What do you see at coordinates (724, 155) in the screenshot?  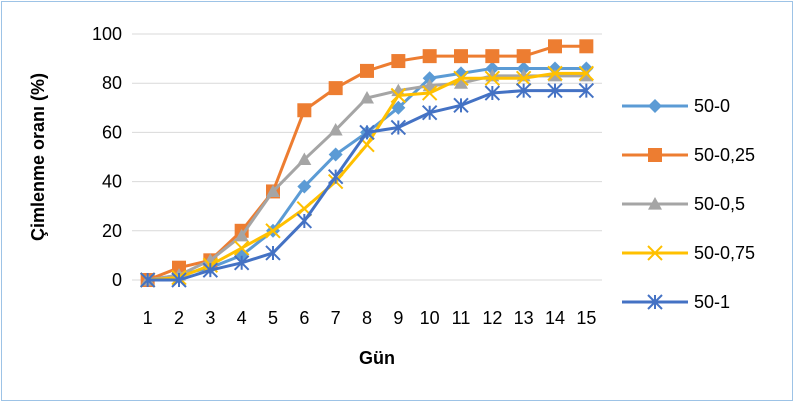 I see `legend-label: 50-0,25` at bounding box center [724, 155].